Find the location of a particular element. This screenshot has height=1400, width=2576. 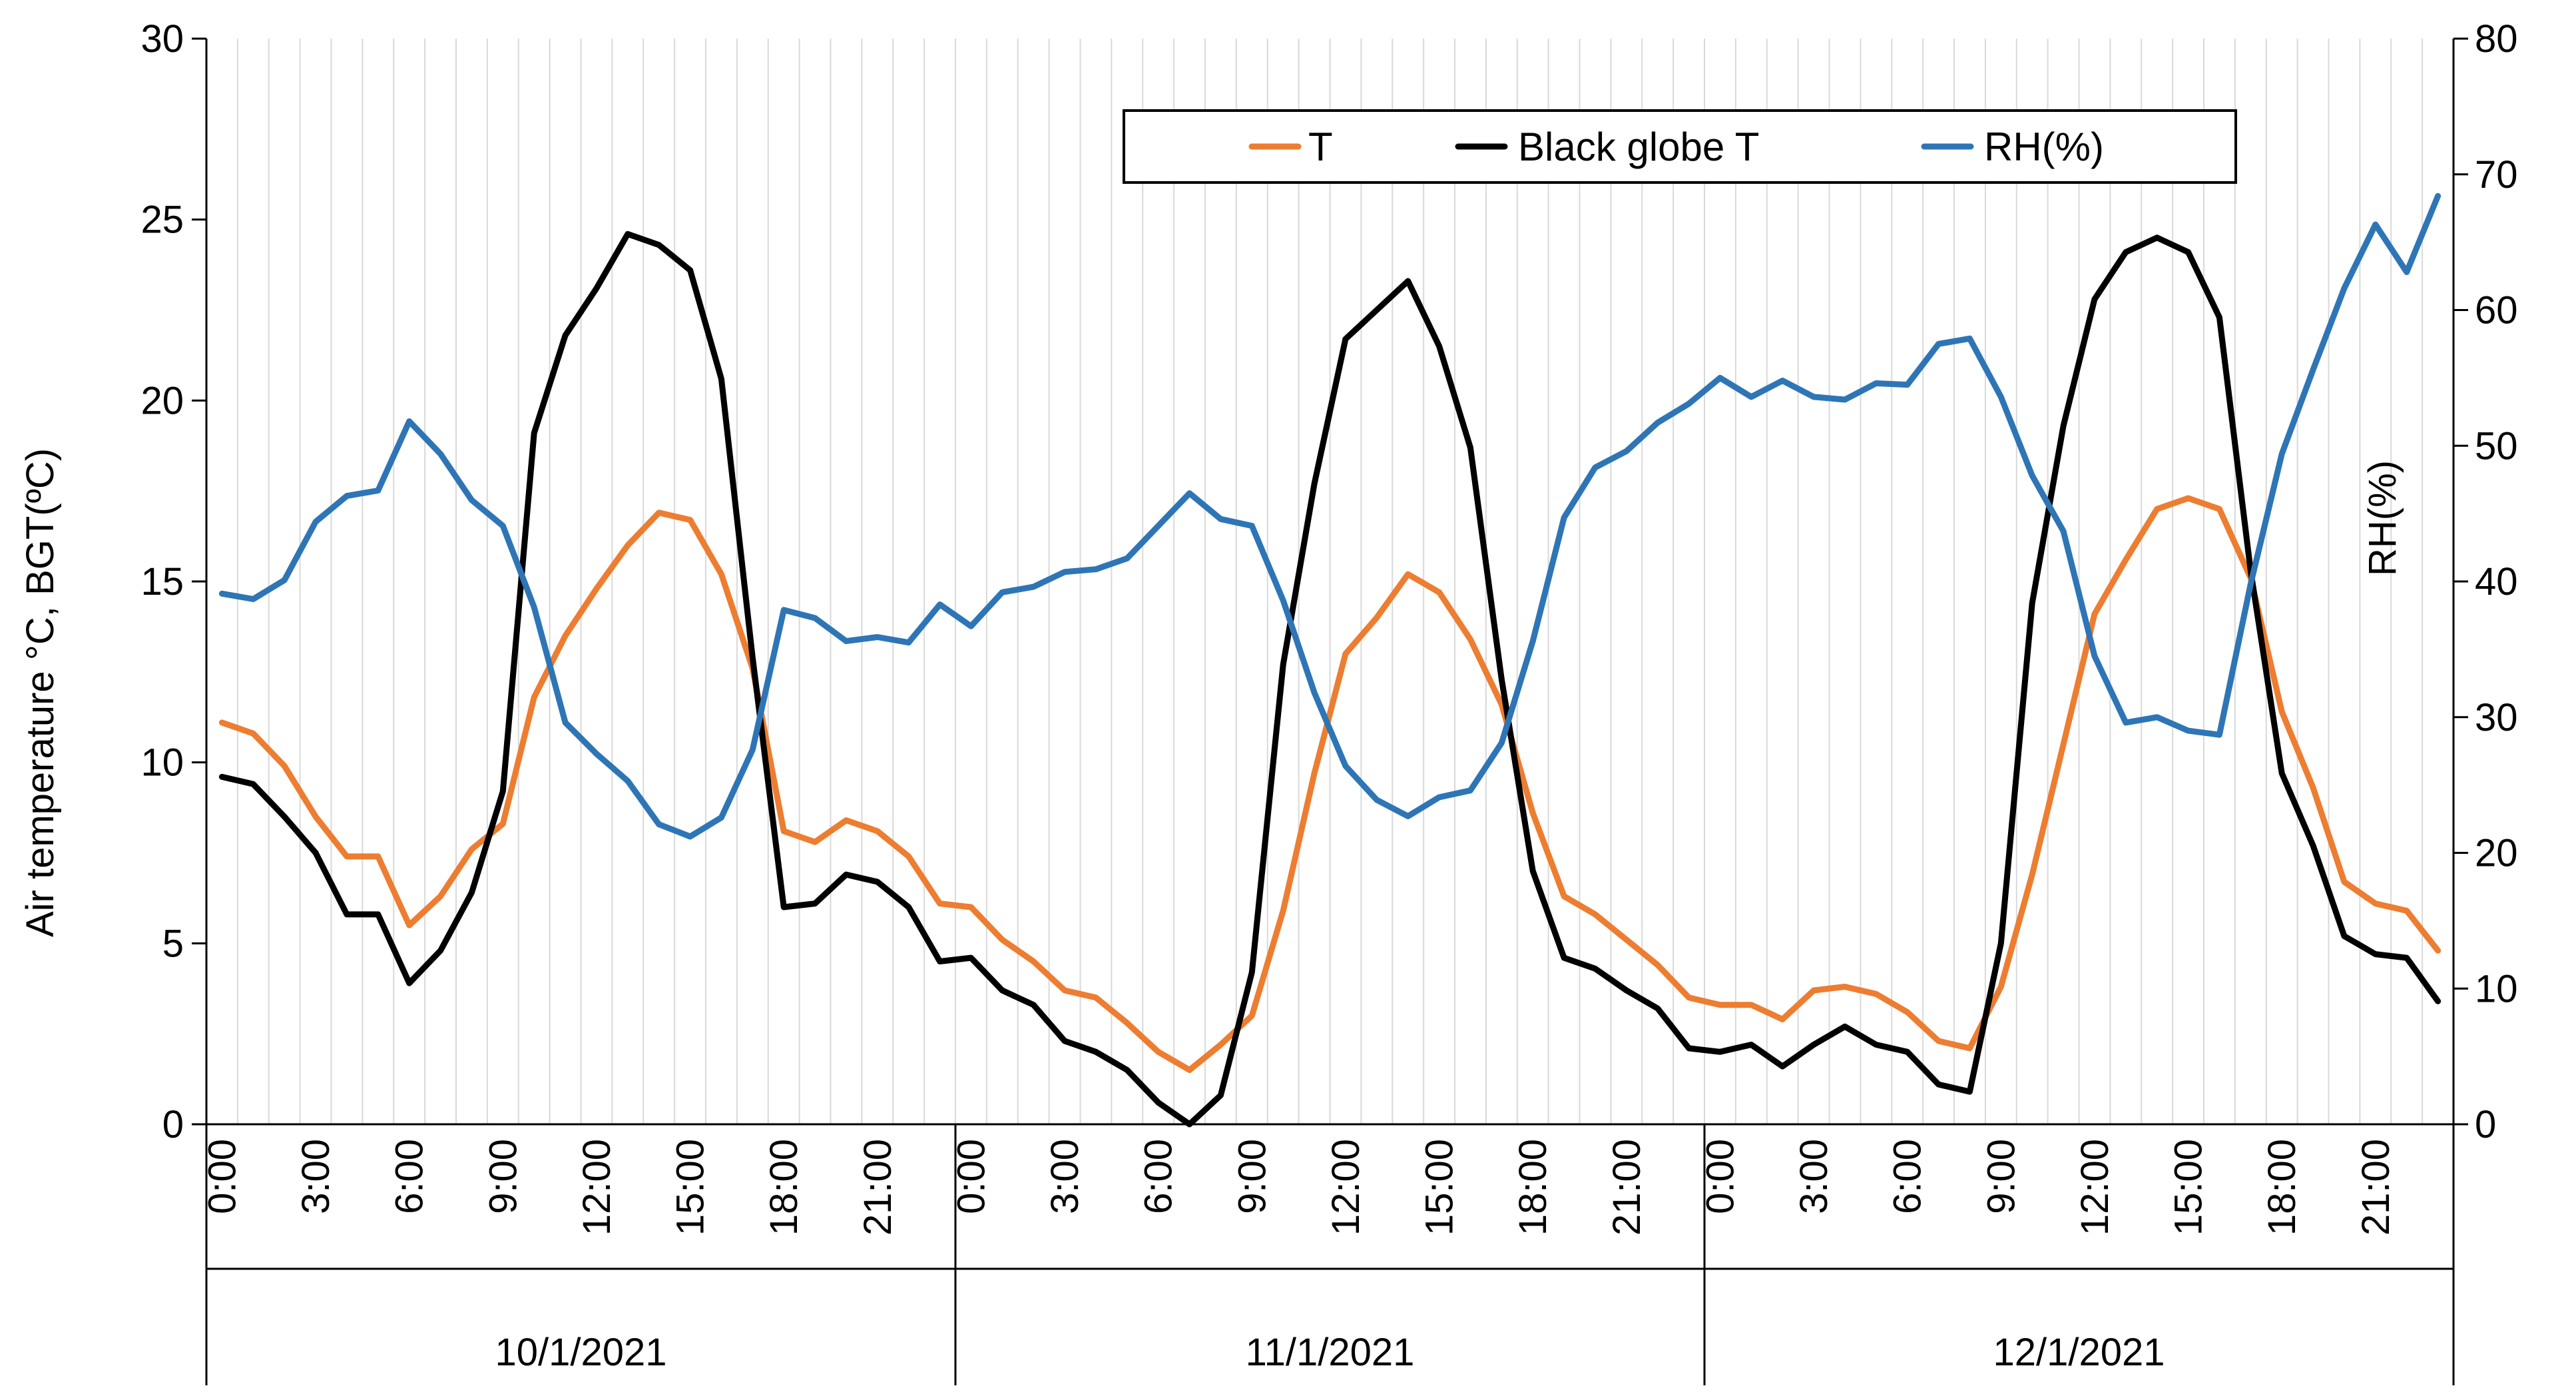

legend-label-t: T is located at coordinates (1321, 147).